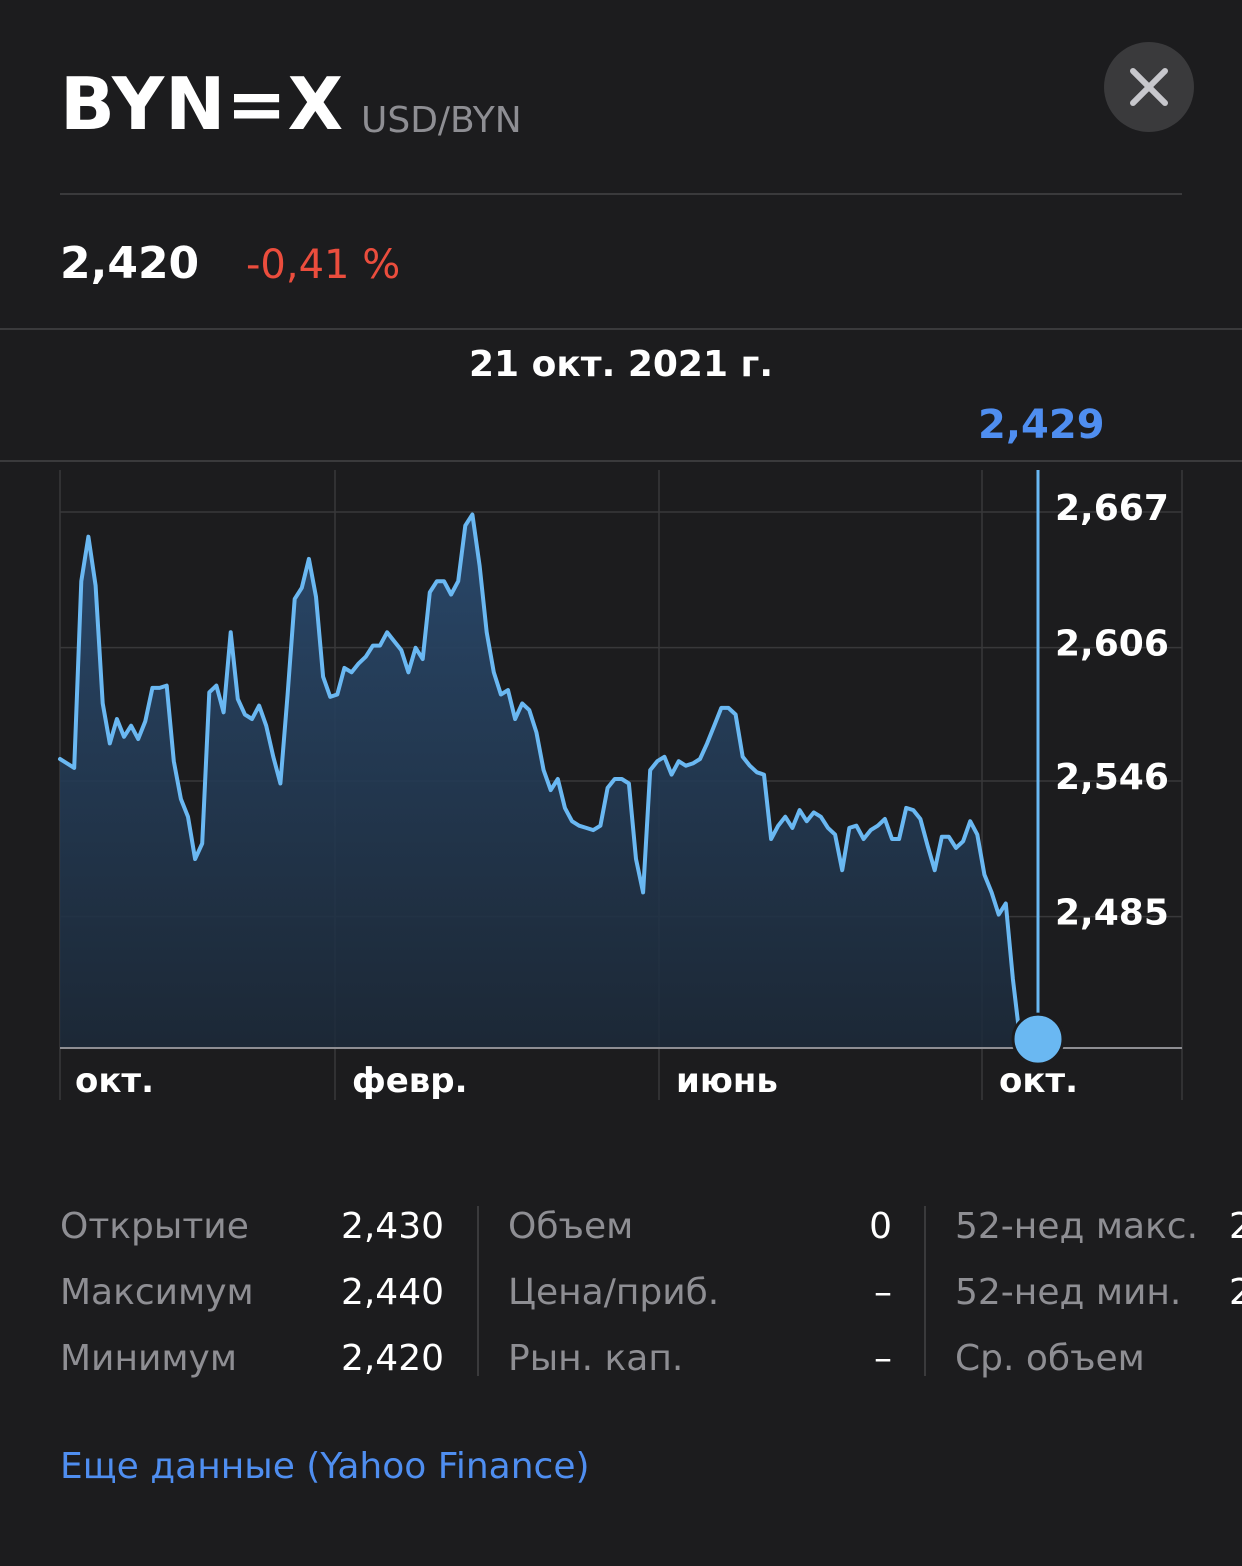 This screenshot has height=1566, width=1242. What do you see at coordinates (621, 364) in the screenshot?
I see `selected-date: 21 окт. 2021 г.` at bounding box center [621, 364].